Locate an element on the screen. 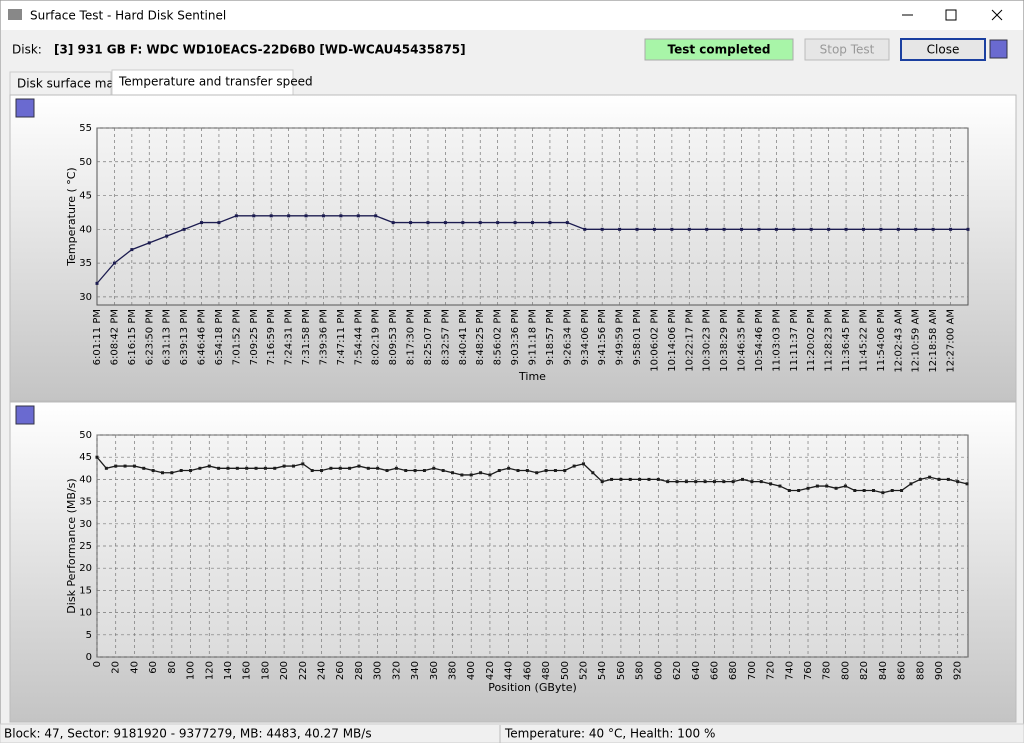  x-tick-label: 240 is located at coordinates (322, 670).